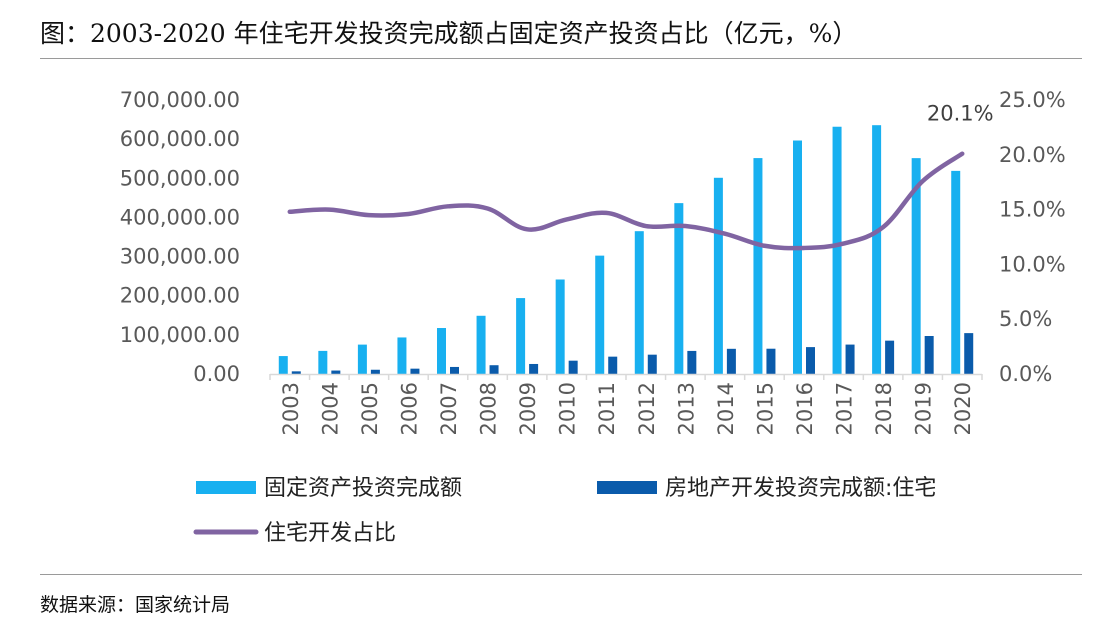 The height and width of the screenshot is (629, 1093). Describe the element at coordinates (216, 374) in the screenshot. I see `left-y-tick-label: 0.00` at that location.